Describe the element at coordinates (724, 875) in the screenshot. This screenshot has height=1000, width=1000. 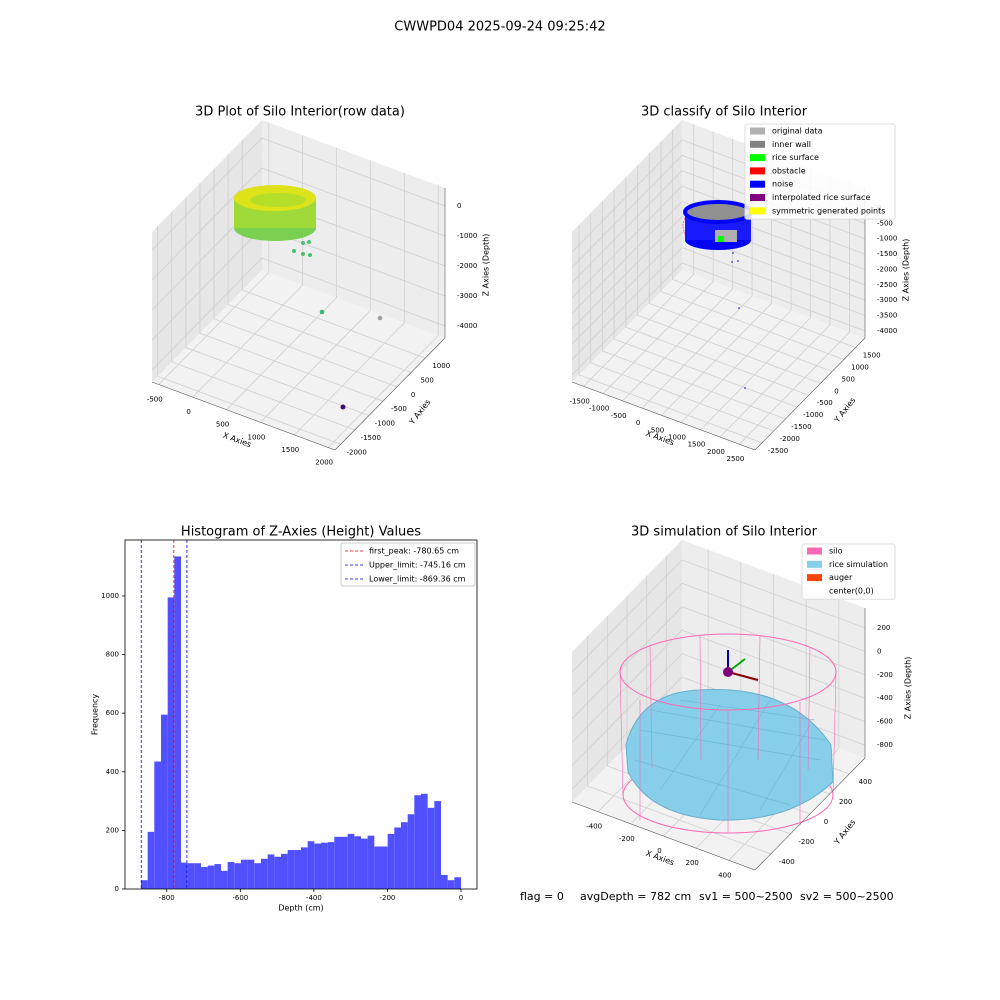
I see `x-tick-label: 400` at that location.